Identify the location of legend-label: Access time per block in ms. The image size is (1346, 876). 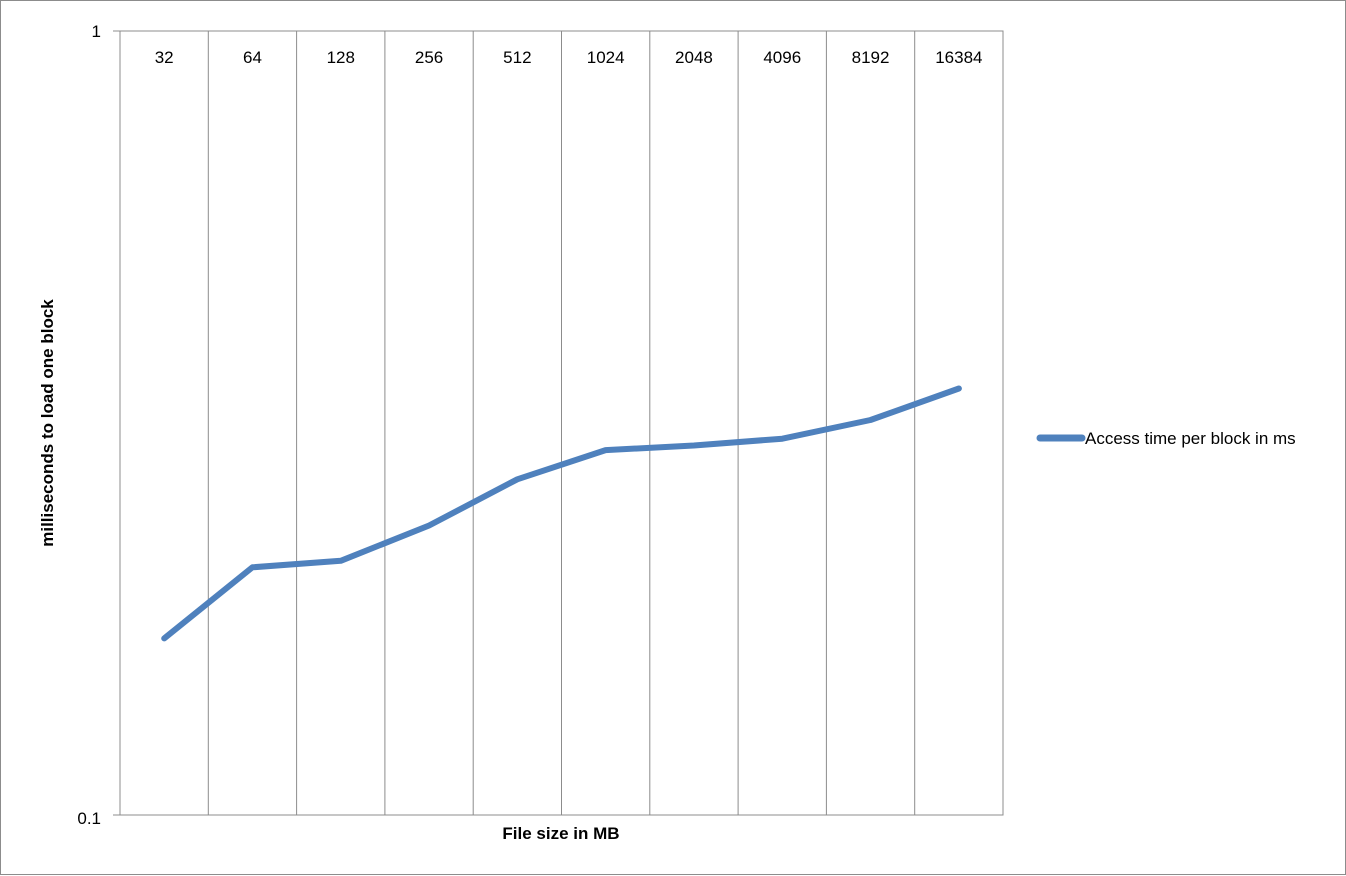
(1190, 438).